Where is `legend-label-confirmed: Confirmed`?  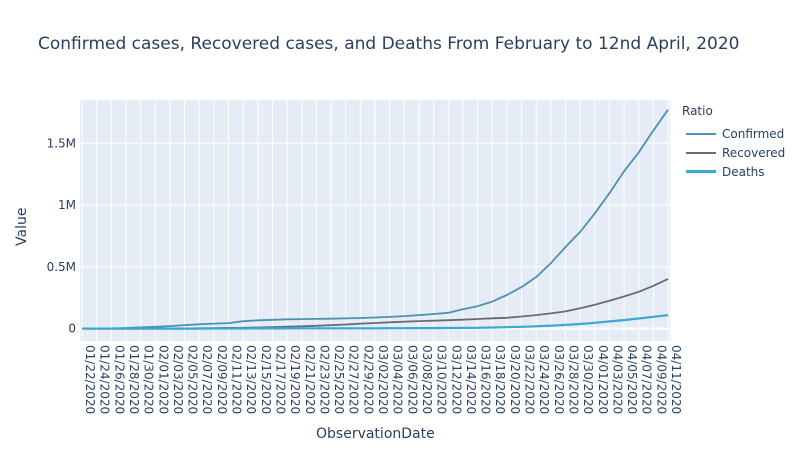 legend-label-confirmed: Confirmed is located at coordinates (753, 133).